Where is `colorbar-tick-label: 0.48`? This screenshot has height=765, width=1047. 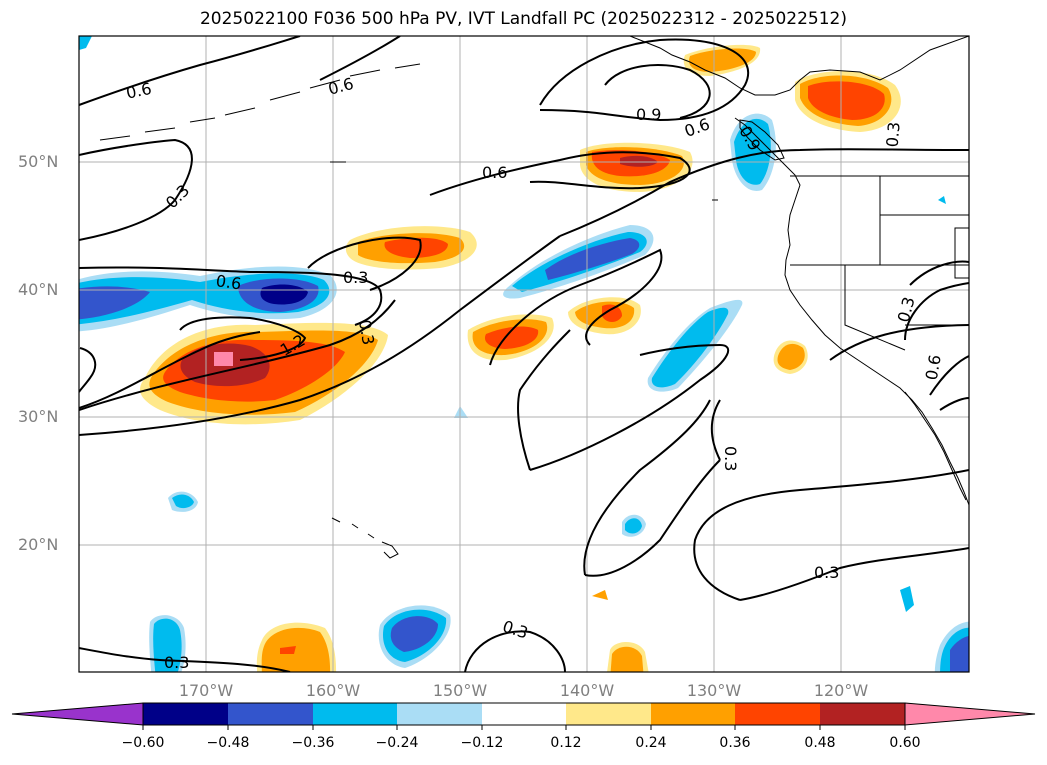
colorbar-tick-label: 0.48 is located at coordinates (820, 743).